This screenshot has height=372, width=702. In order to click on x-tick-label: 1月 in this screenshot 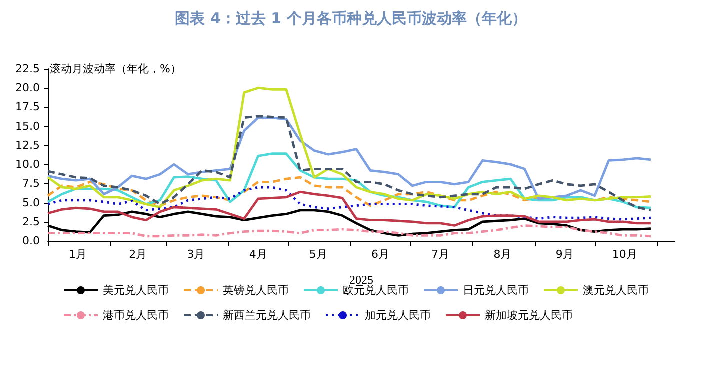, I will do `click(78, 254)`.